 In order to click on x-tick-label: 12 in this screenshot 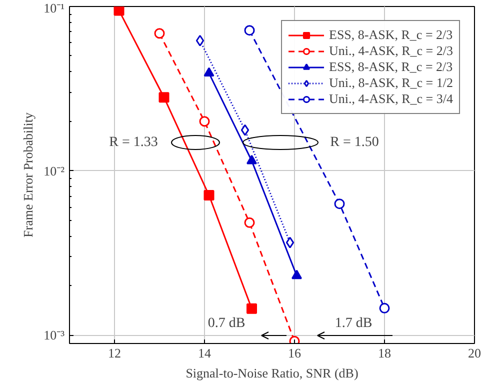, I will do `click(114, 353)`.